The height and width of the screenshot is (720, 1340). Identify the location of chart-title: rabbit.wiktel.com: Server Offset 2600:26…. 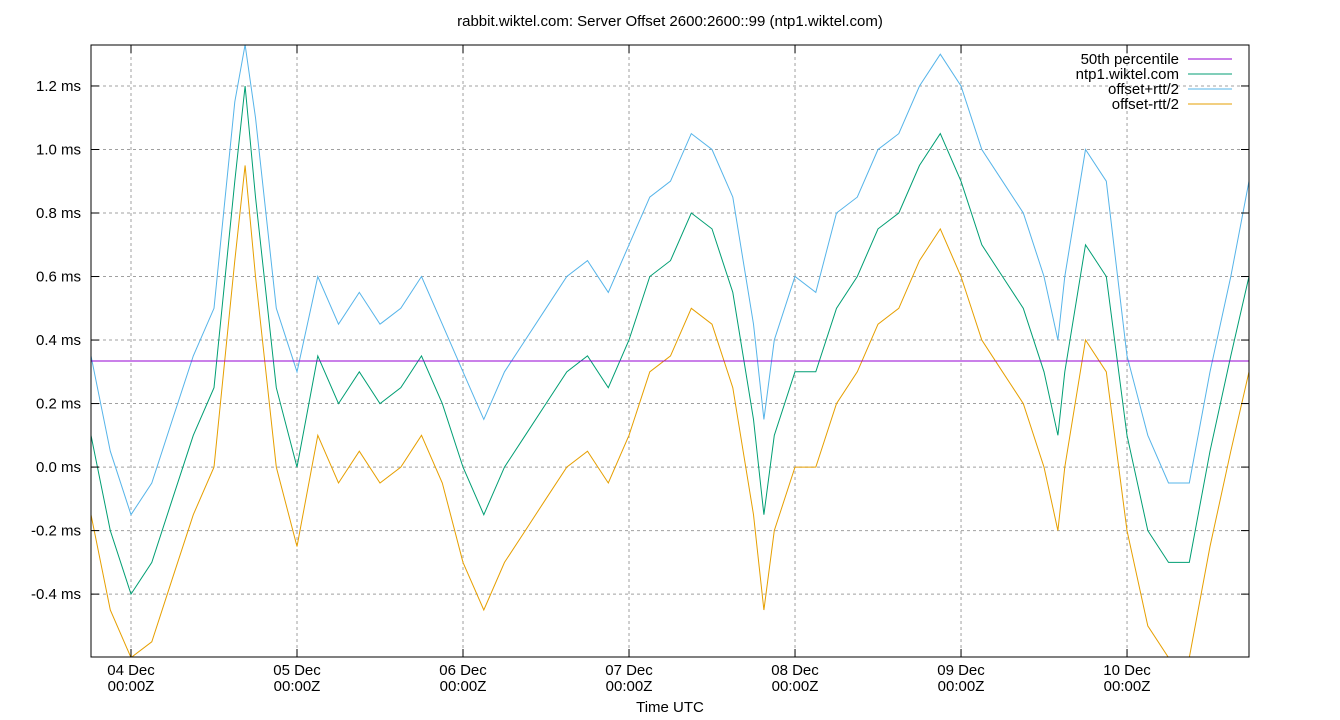
(670, 21).